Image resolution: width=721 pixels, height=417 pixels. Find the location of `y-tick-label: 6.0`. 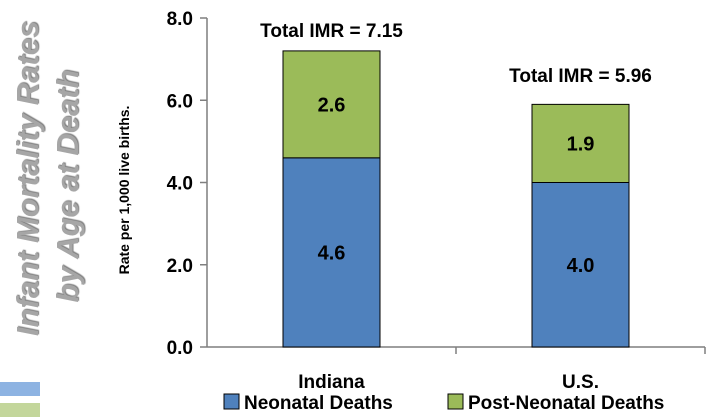

y-tick-label: 6.0 is located at coordinates (180, 101).